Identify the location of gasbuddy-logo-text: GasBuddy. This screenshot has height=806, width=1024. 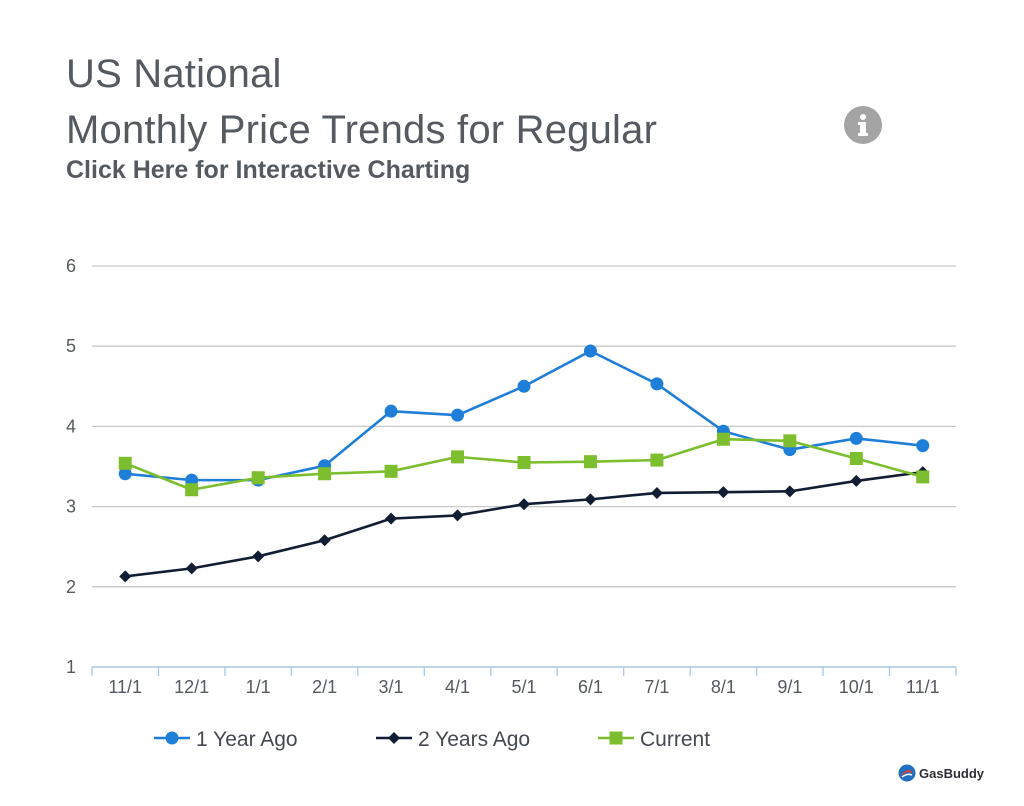
(952, 773).